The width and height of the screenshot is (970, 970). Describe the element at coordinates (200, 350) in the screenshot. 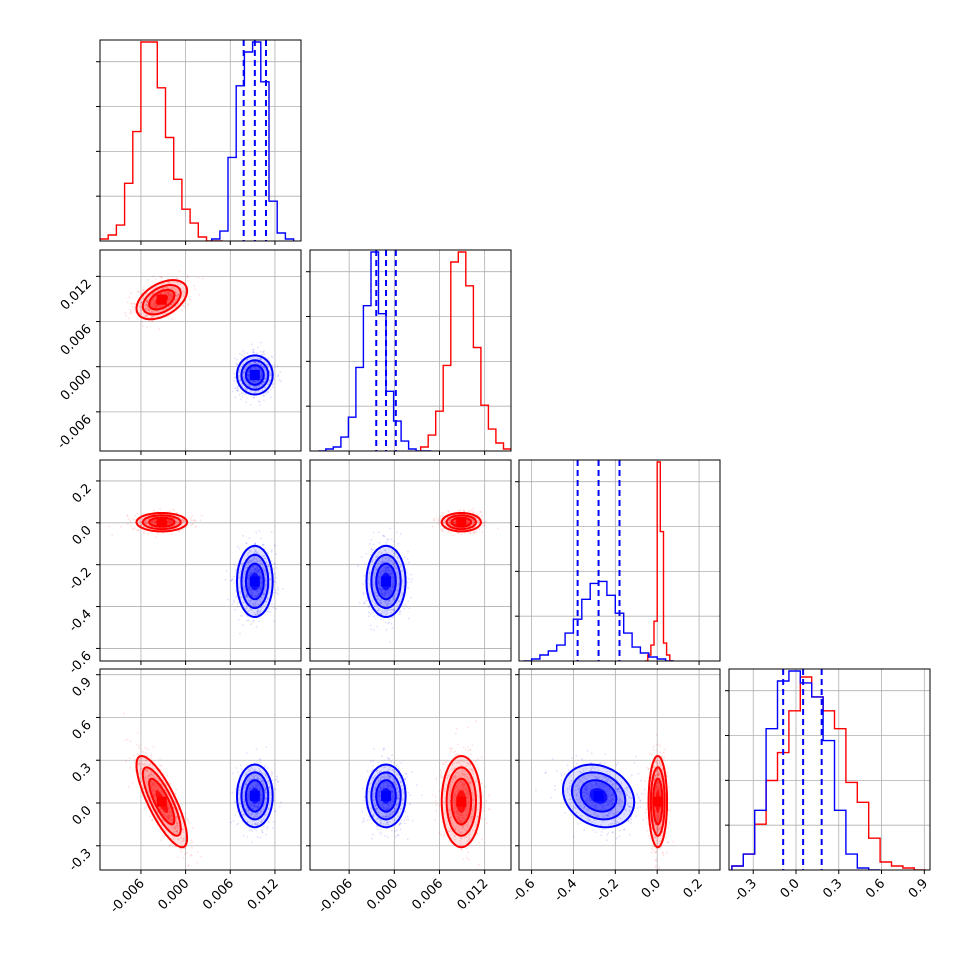

I see `panel-frame` at that location.